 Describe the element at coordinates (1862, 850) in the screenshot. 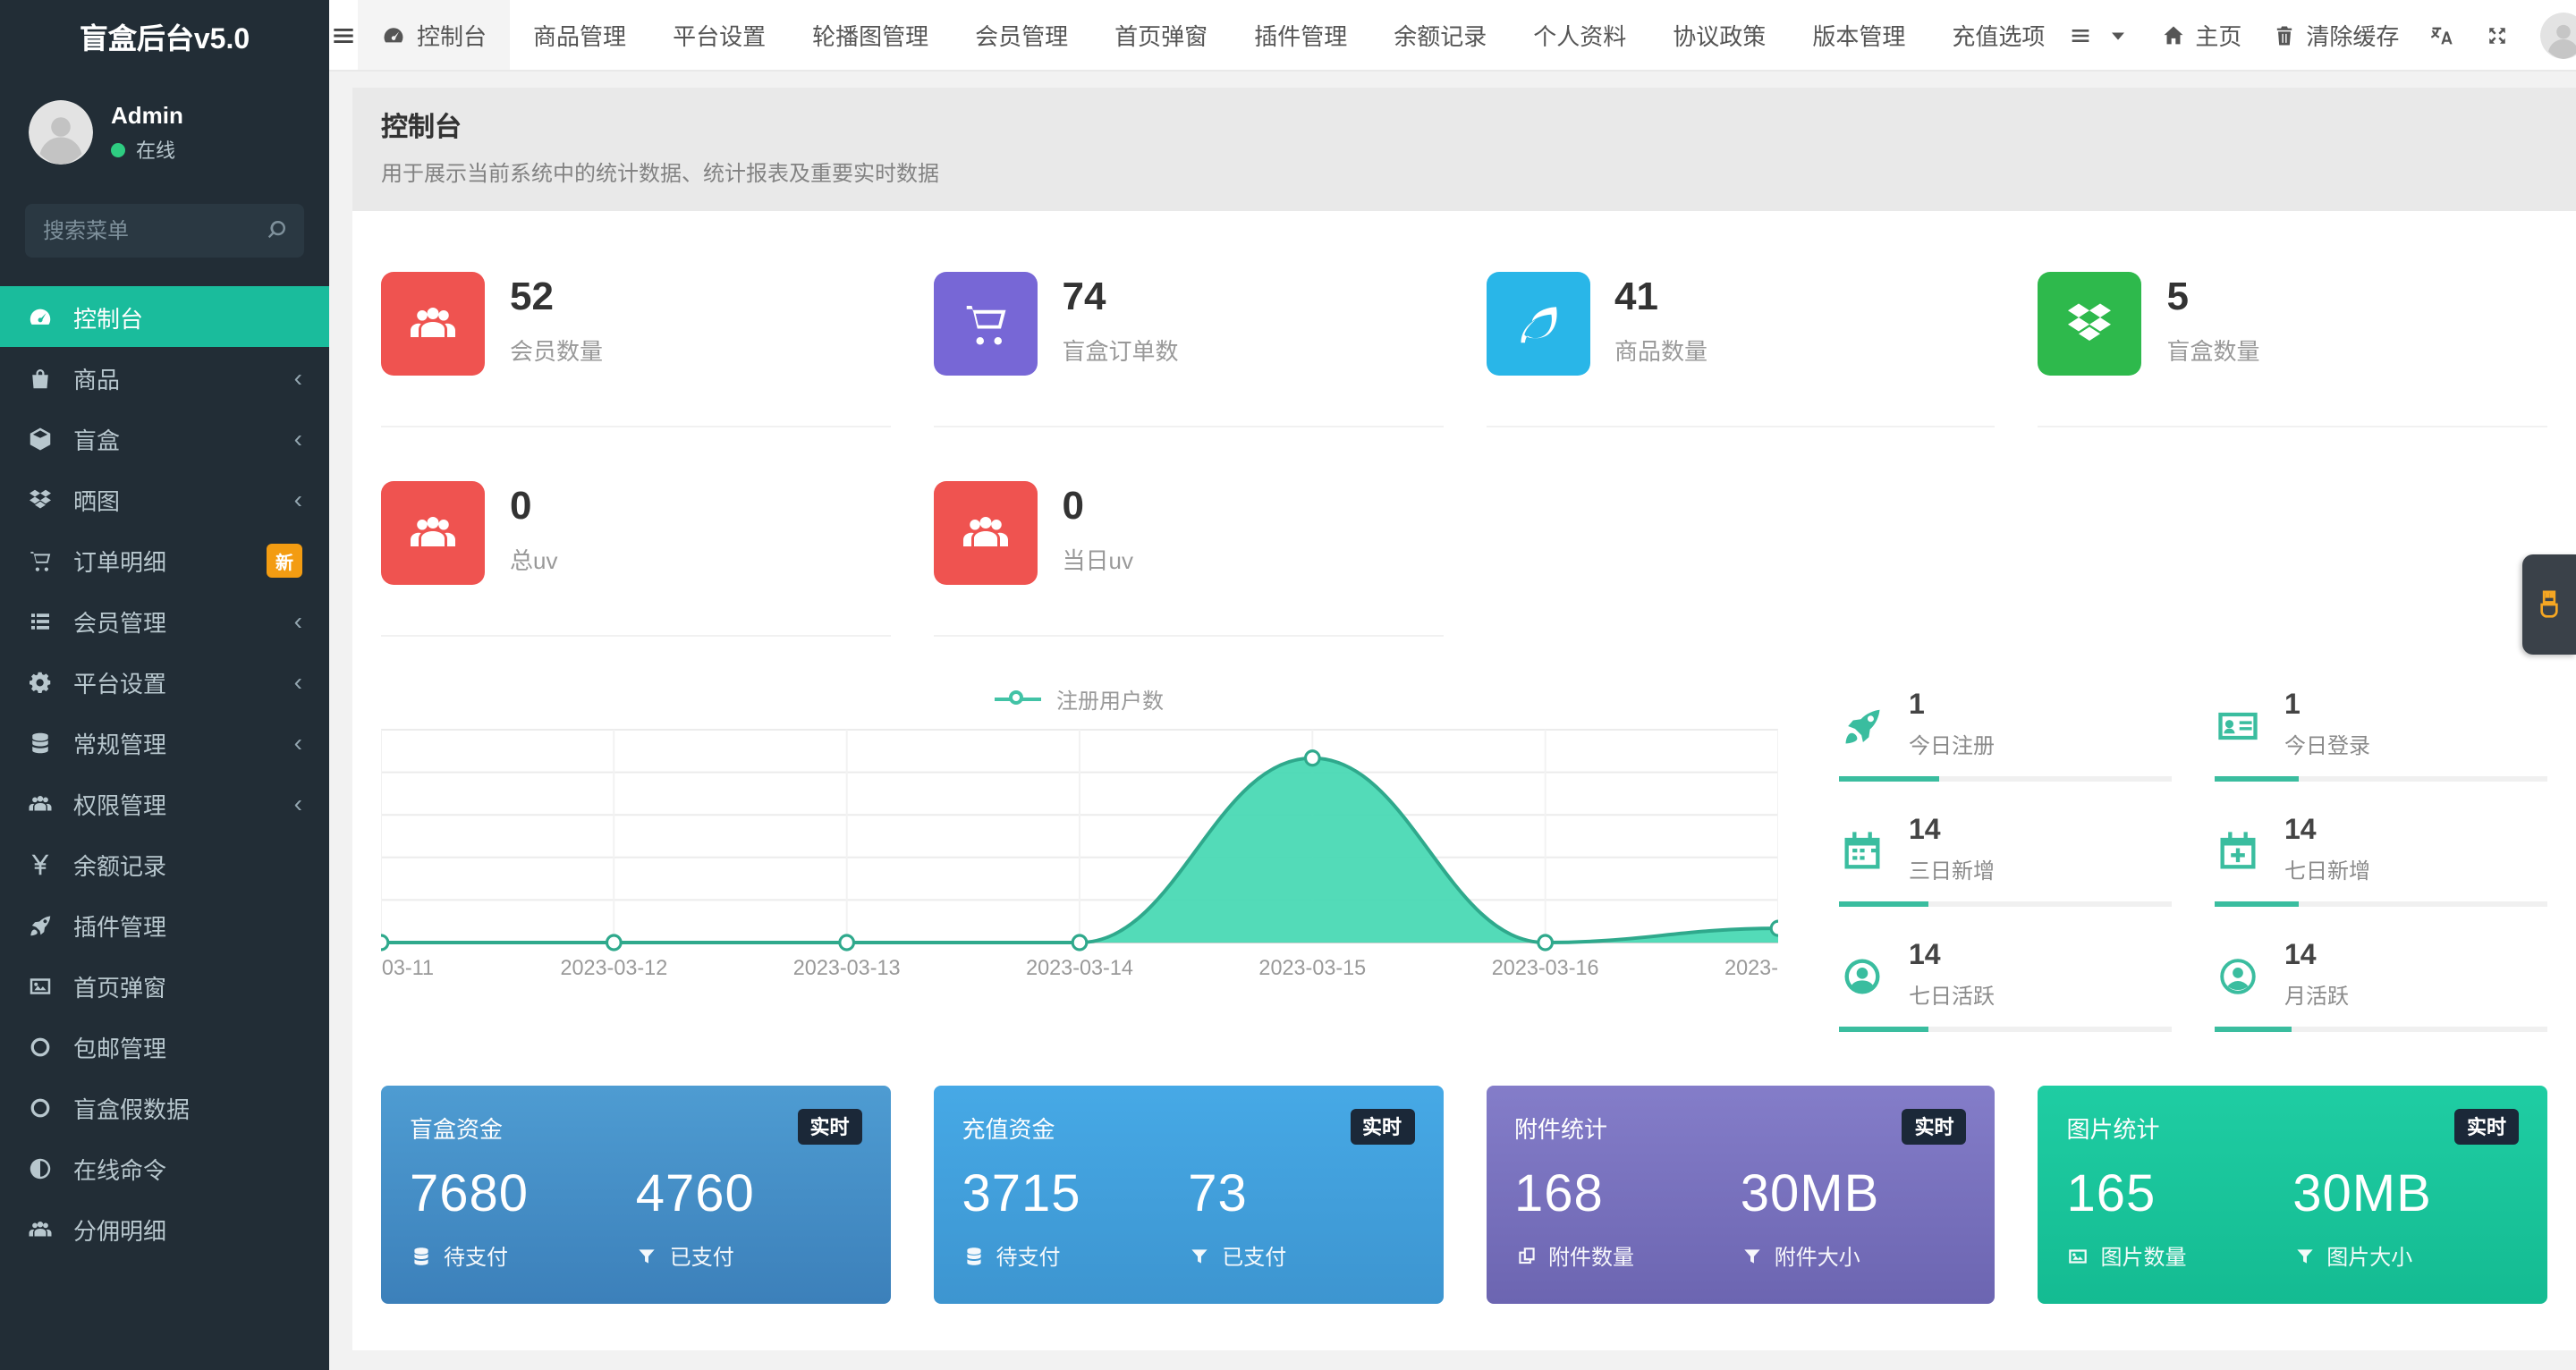

I see `calendar-icon` at that location.